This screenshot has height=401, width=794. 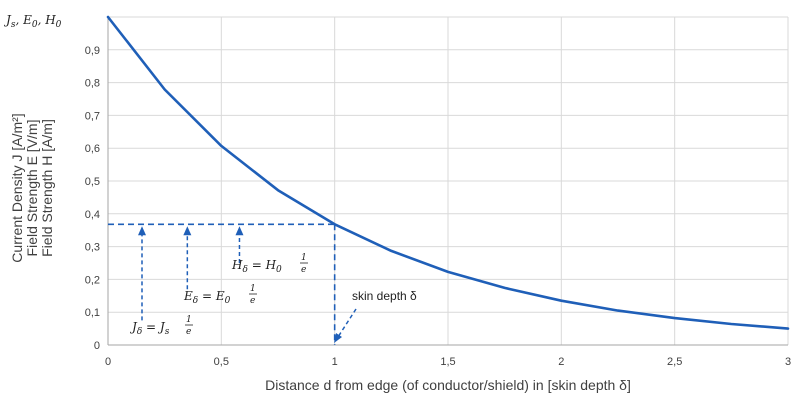 I want to click on y-tick-label: 0,6, so click(x=92, y=149).